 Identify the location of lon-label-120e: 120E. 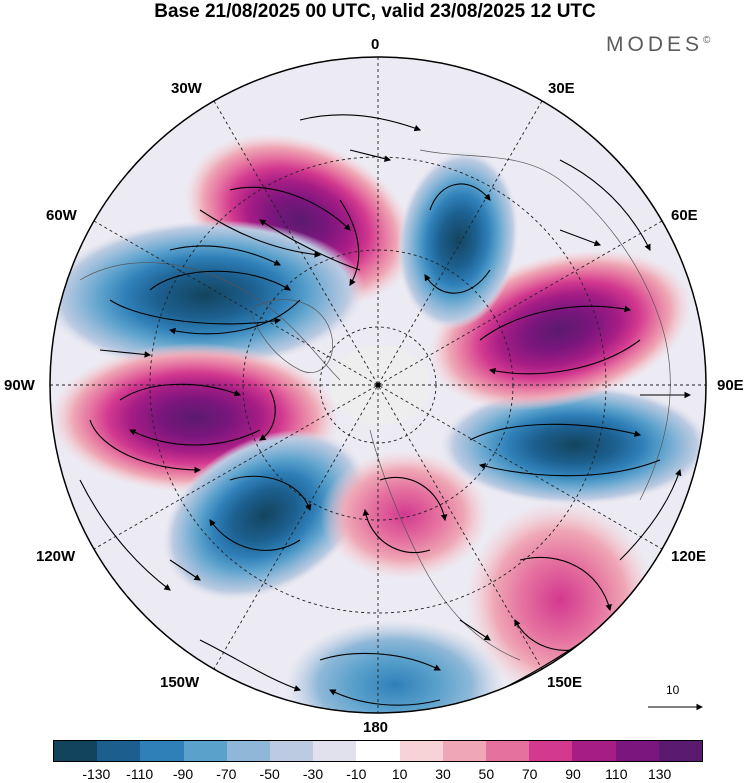
(689, 556).